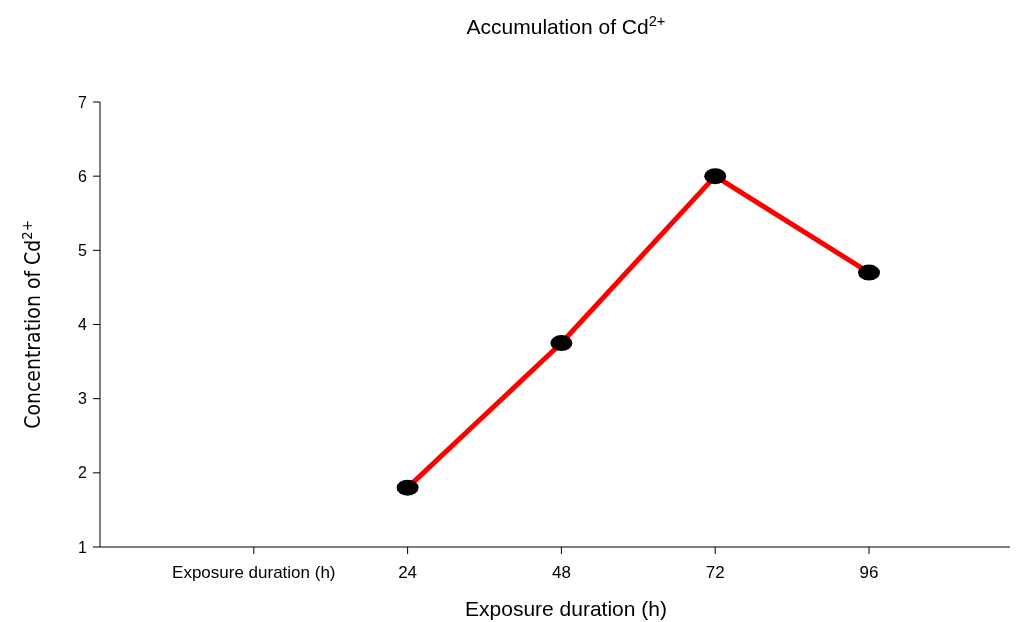 The width and height of the screenshot is (1016, 622). Describe the element at coordinates (83, 250) in the screenshot. I see `y-tick-label: 5` at that location.